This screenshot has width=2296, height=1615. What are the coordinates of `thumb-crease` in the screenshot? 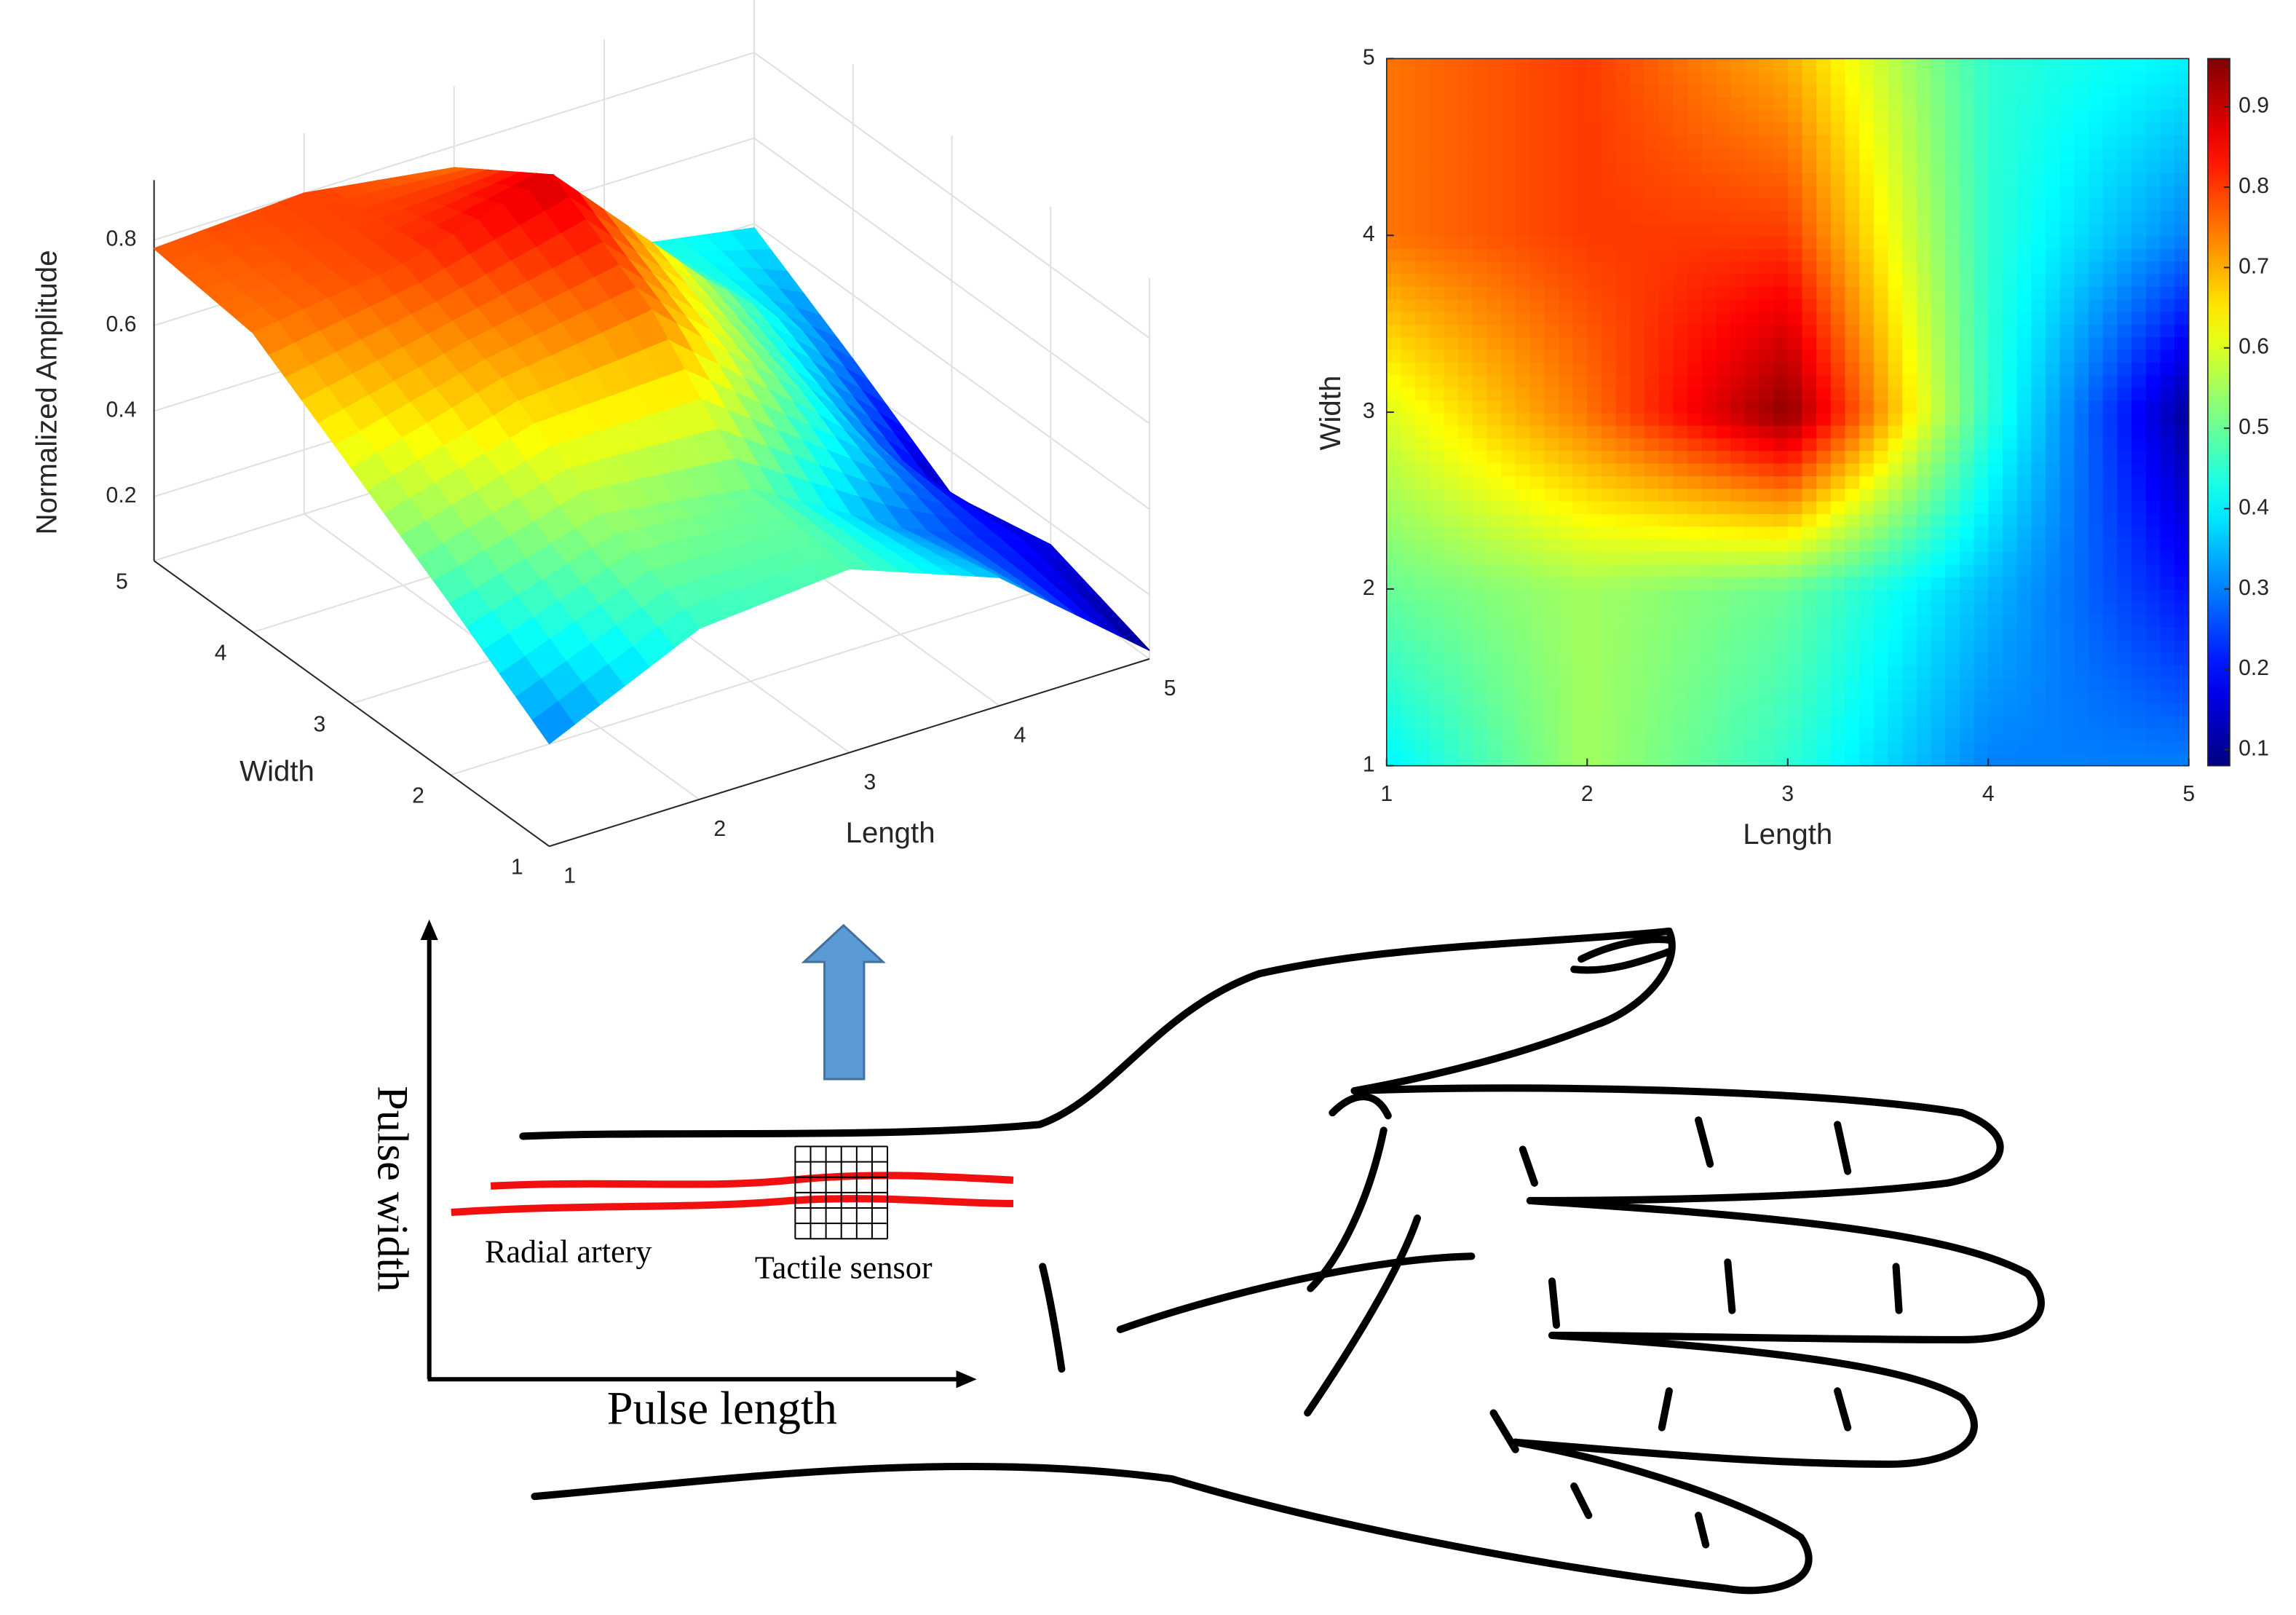 It's located at (1360, 1106).